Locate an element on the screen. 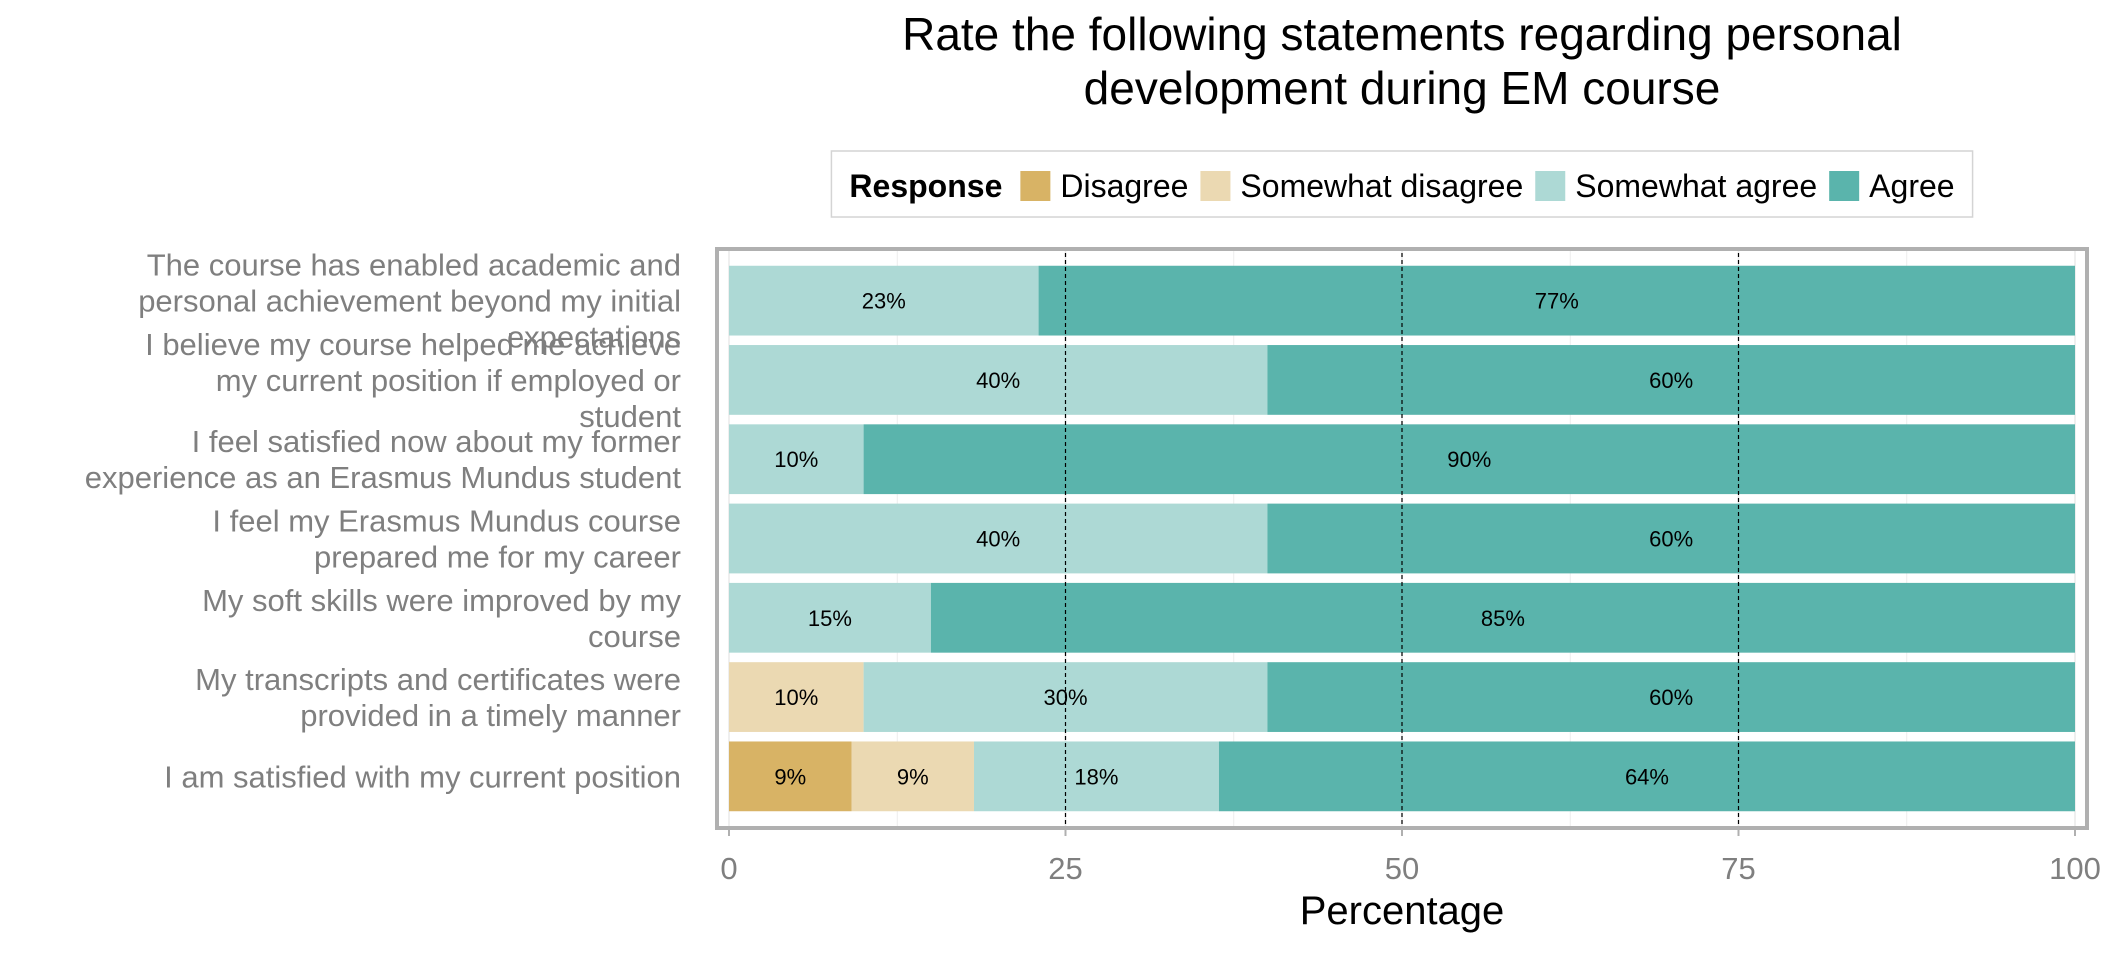  bar-label: 90% is located at coordinates (1469, 459).